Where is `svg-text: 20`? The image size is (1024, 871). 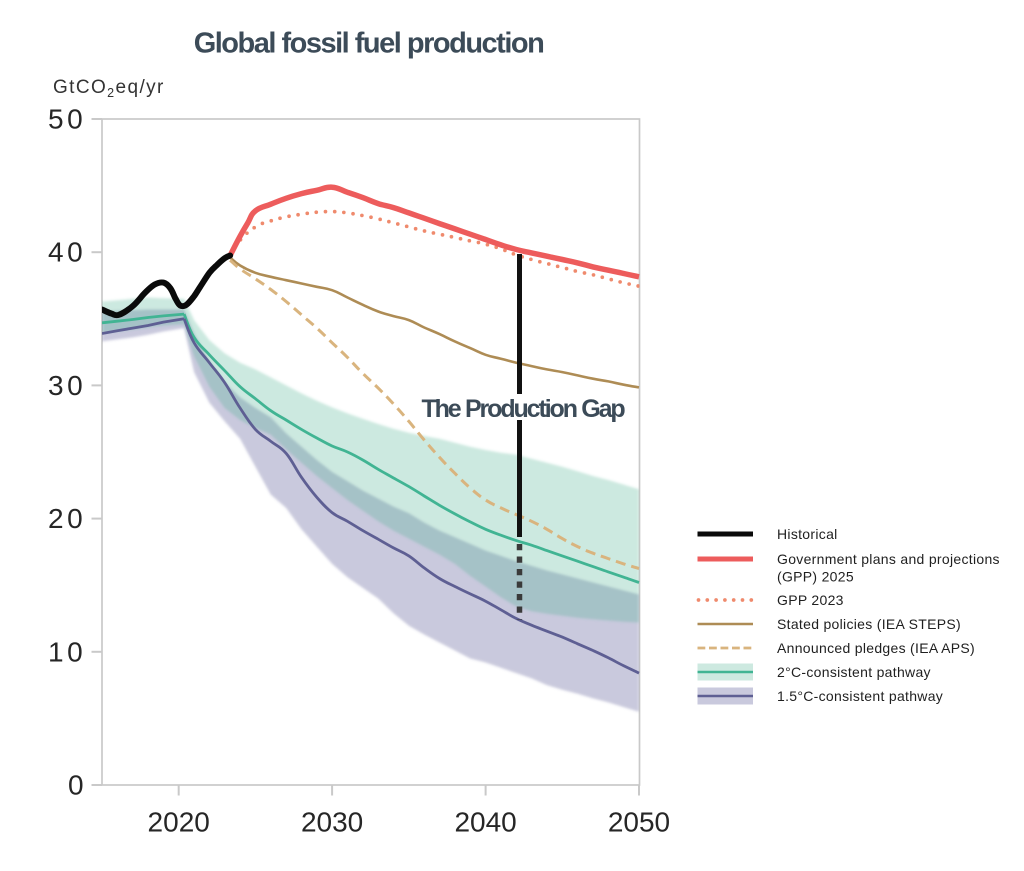
svg-text: 20 is located at coordinates (67, 518).